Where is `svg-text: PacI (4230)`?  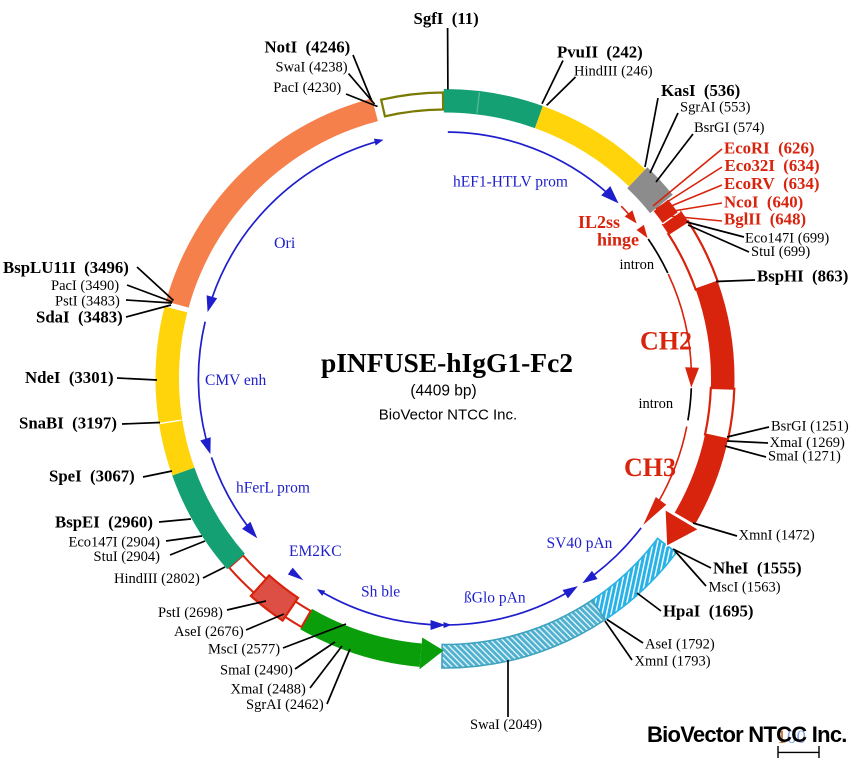
svg-text: PacI (4230) is located at coordinates (307, 88).